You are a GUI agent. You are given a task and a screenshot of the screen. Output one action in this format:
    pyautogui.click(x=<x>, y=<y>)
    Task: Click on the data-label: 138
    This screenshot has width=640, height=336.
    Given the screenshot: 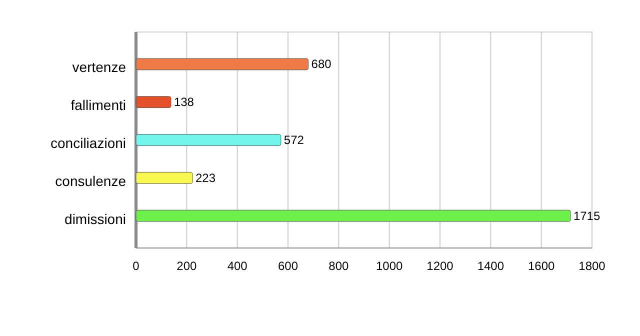 What is the action you would take?
    pyautogui.click(x=184, y=102)
    